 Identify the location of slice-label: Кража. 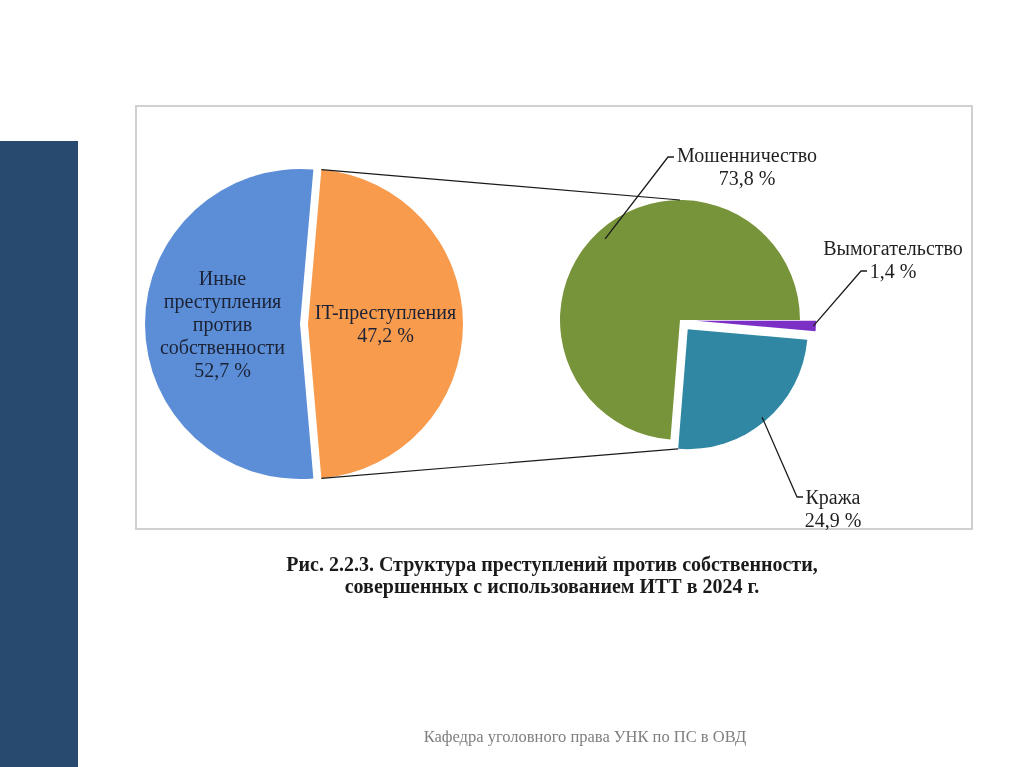
(833, 497).